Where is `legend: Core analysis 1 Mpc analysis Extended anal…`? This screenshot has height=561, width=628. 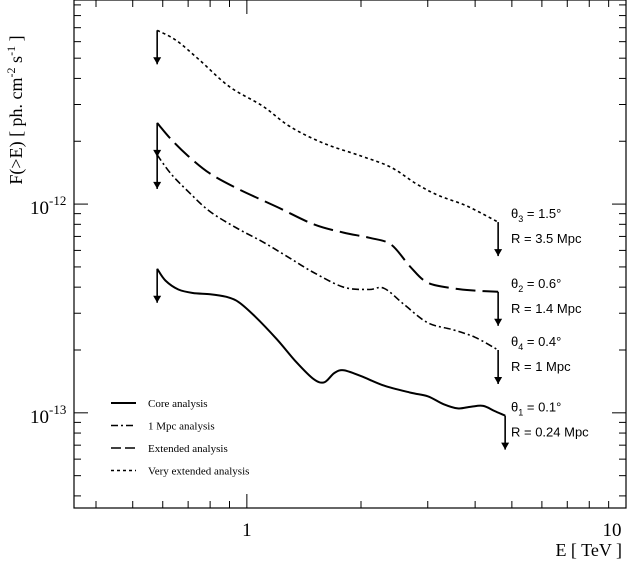
legend: Core analysis 1 Mpc analysis Extended anal… is located at coordinates (180, 438).